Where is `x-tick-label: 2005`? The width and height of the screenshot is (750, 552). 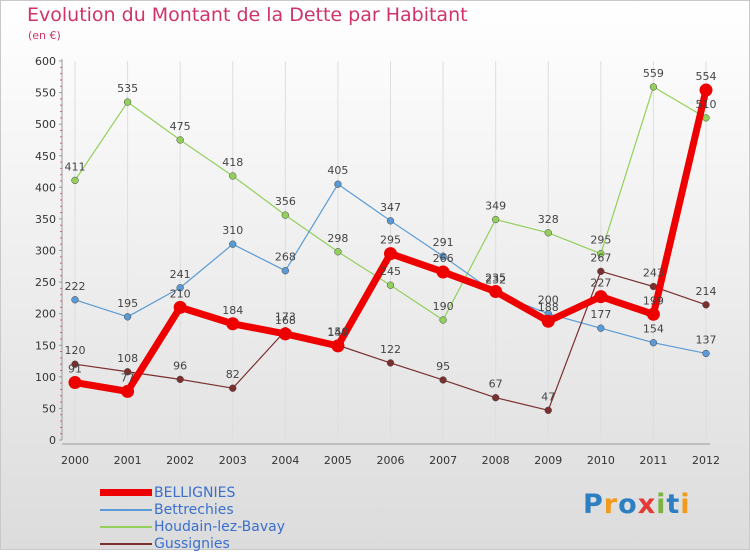
x-tick-label: 2005 is located at coordinates (338, 460).